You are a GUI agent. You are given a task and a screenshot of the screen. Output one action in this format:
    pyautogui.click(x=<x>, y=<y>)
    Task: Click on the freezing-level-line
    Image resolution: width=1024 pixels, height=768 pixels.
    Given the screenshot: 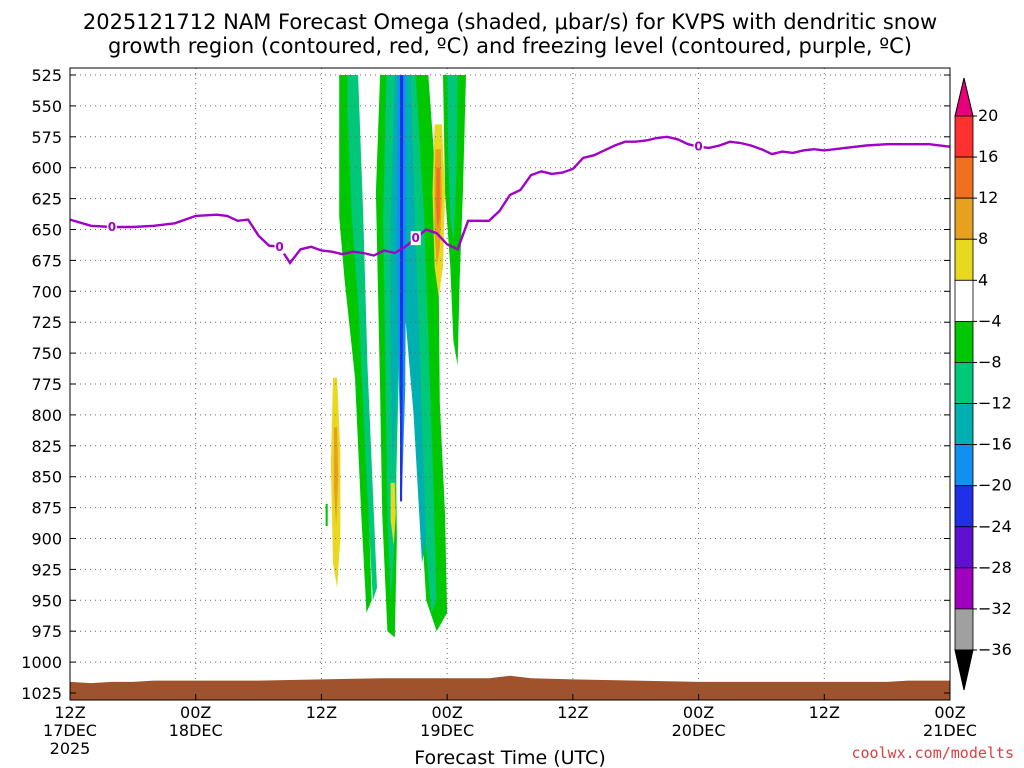 What is the action you would take?
    pyautogui.click(x=510, y=200)
    